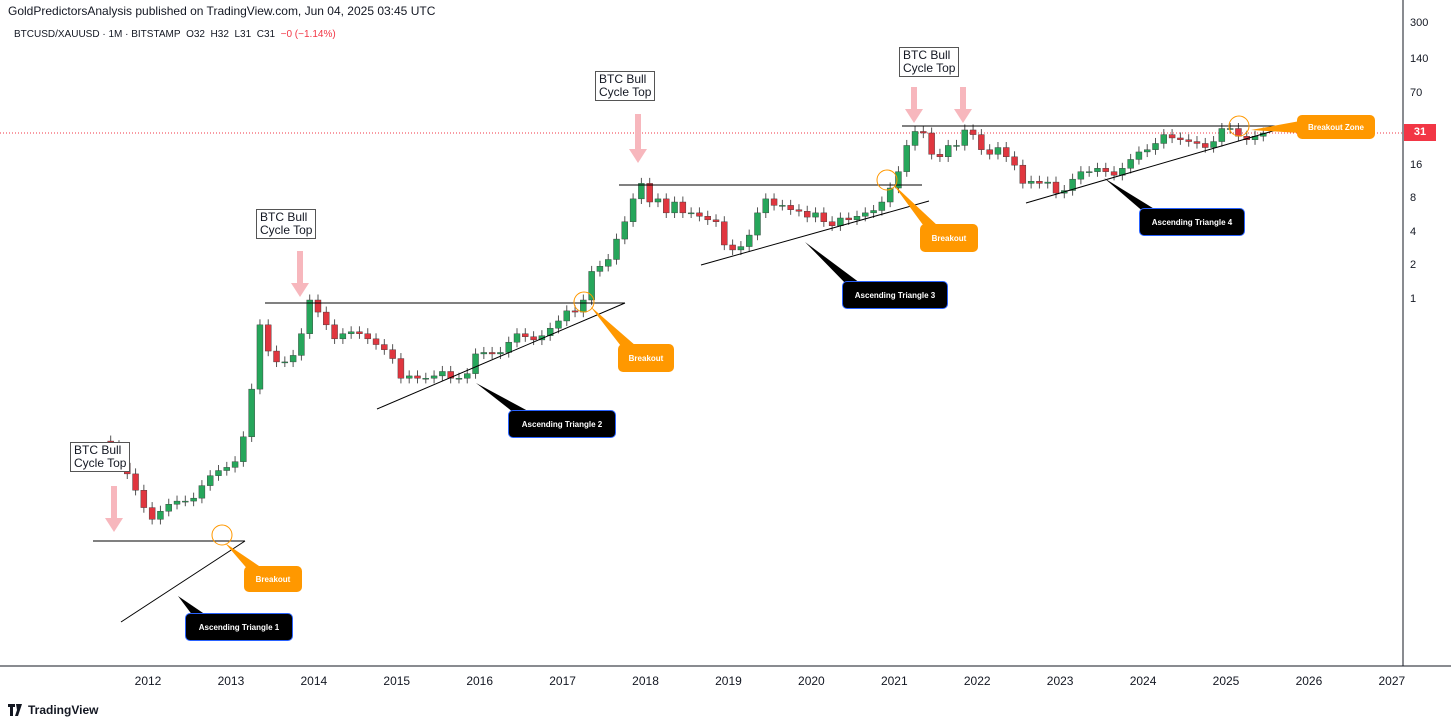 The width and height of the screenshot is (1451, 722). Describe the element at coordinates (1336, 127) in the screenshot. I see `breakout-zone-callout: Breakout Zone` at that location.